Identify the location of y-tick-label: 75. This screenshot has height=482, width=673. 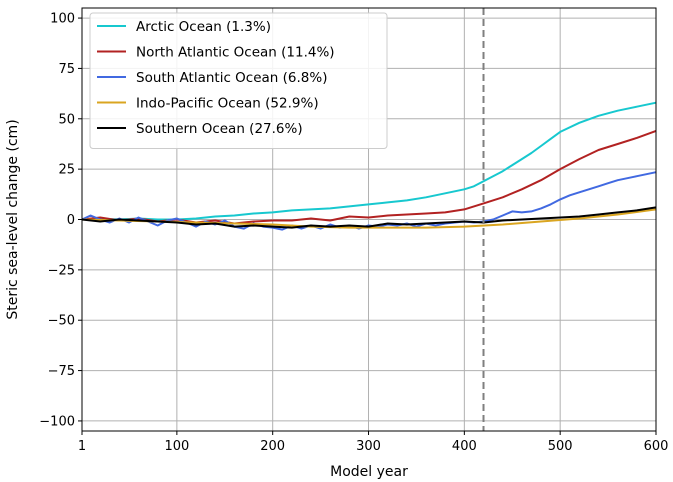
(66, 69).